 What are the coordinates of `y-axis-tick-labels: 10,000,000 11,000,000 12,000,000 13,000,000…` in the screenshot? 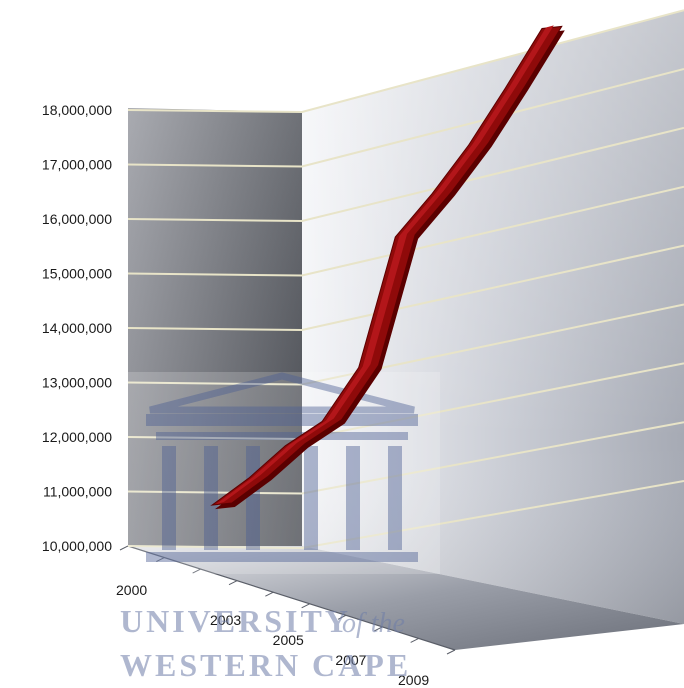 It's located at (77, 328).